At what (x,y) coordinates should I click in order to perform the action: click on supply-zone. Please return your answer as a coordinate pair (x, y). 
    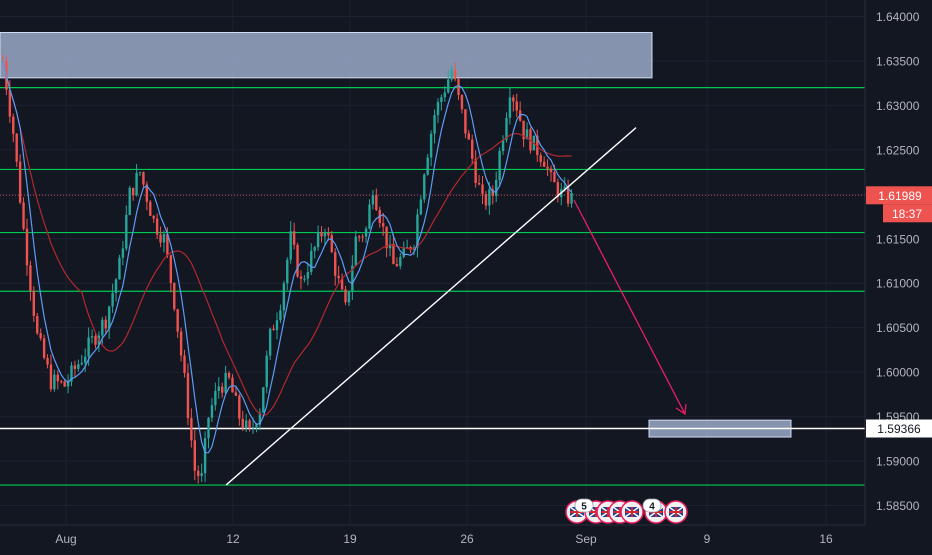
    Looking at the image, I should click on (326, 55).